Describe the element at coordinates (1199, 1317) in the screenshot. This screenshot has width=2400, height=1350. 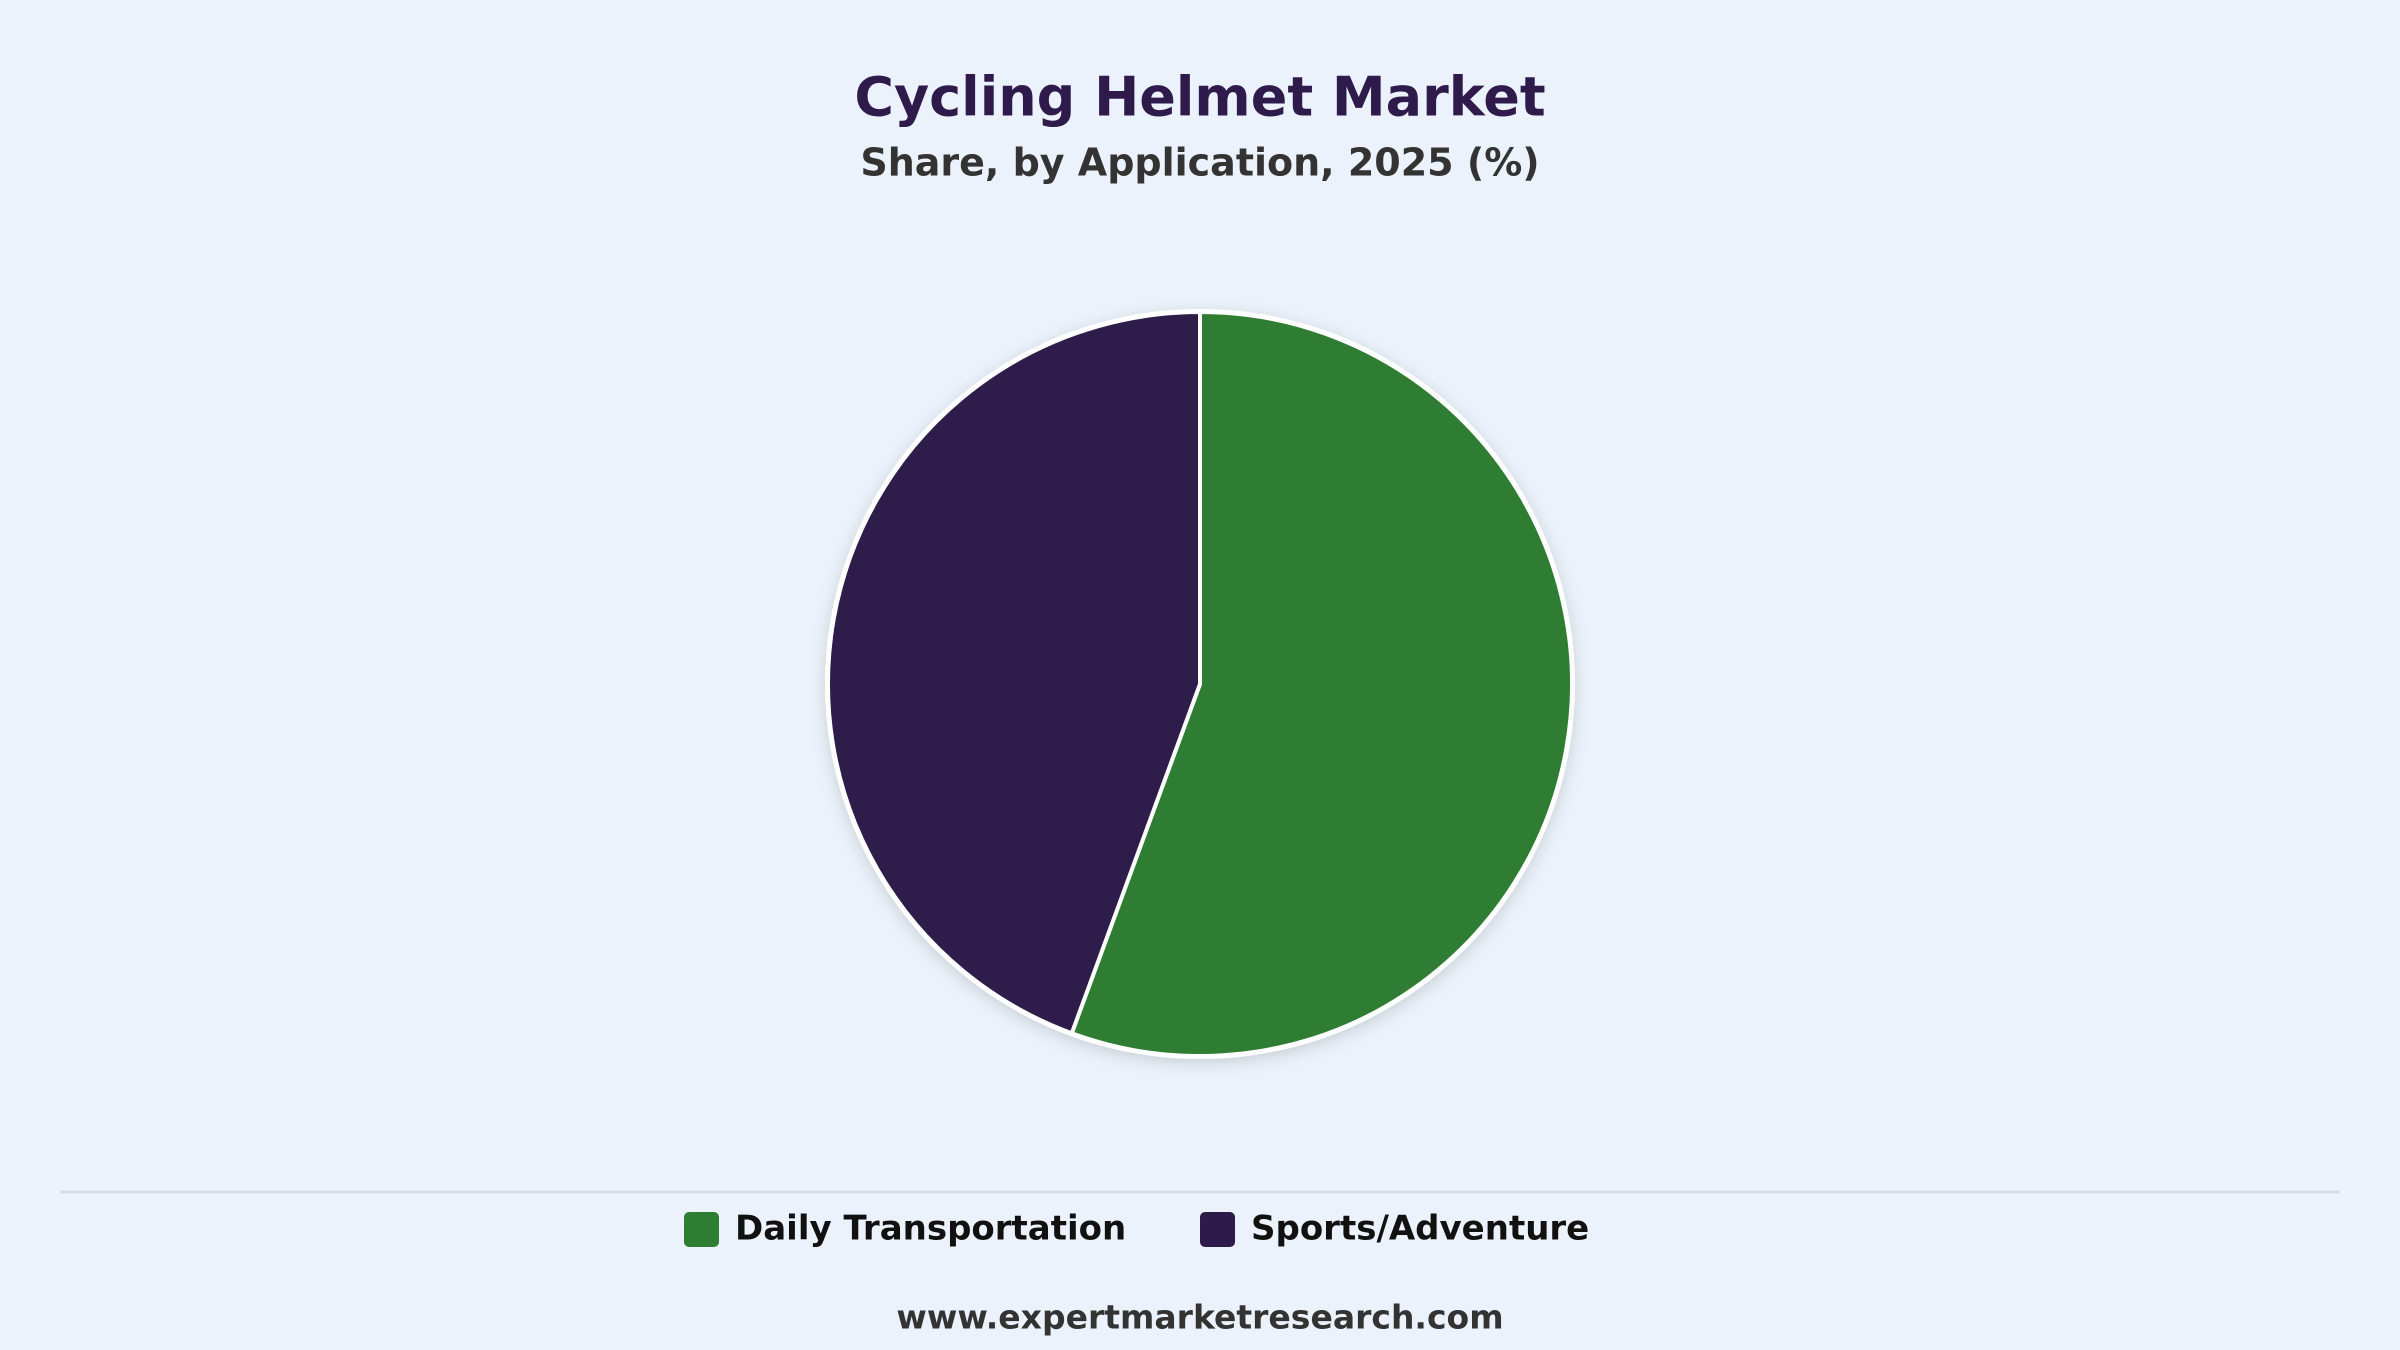
I see `source: www.expertmarketresearch.com` at that location.